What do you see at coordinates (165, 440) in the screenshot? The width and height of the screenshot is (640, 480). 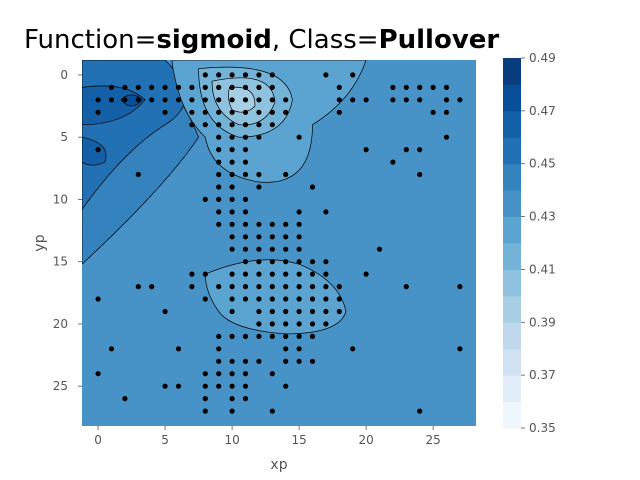 I see `x-tick-label: 5` at bounding box center [165, 440].